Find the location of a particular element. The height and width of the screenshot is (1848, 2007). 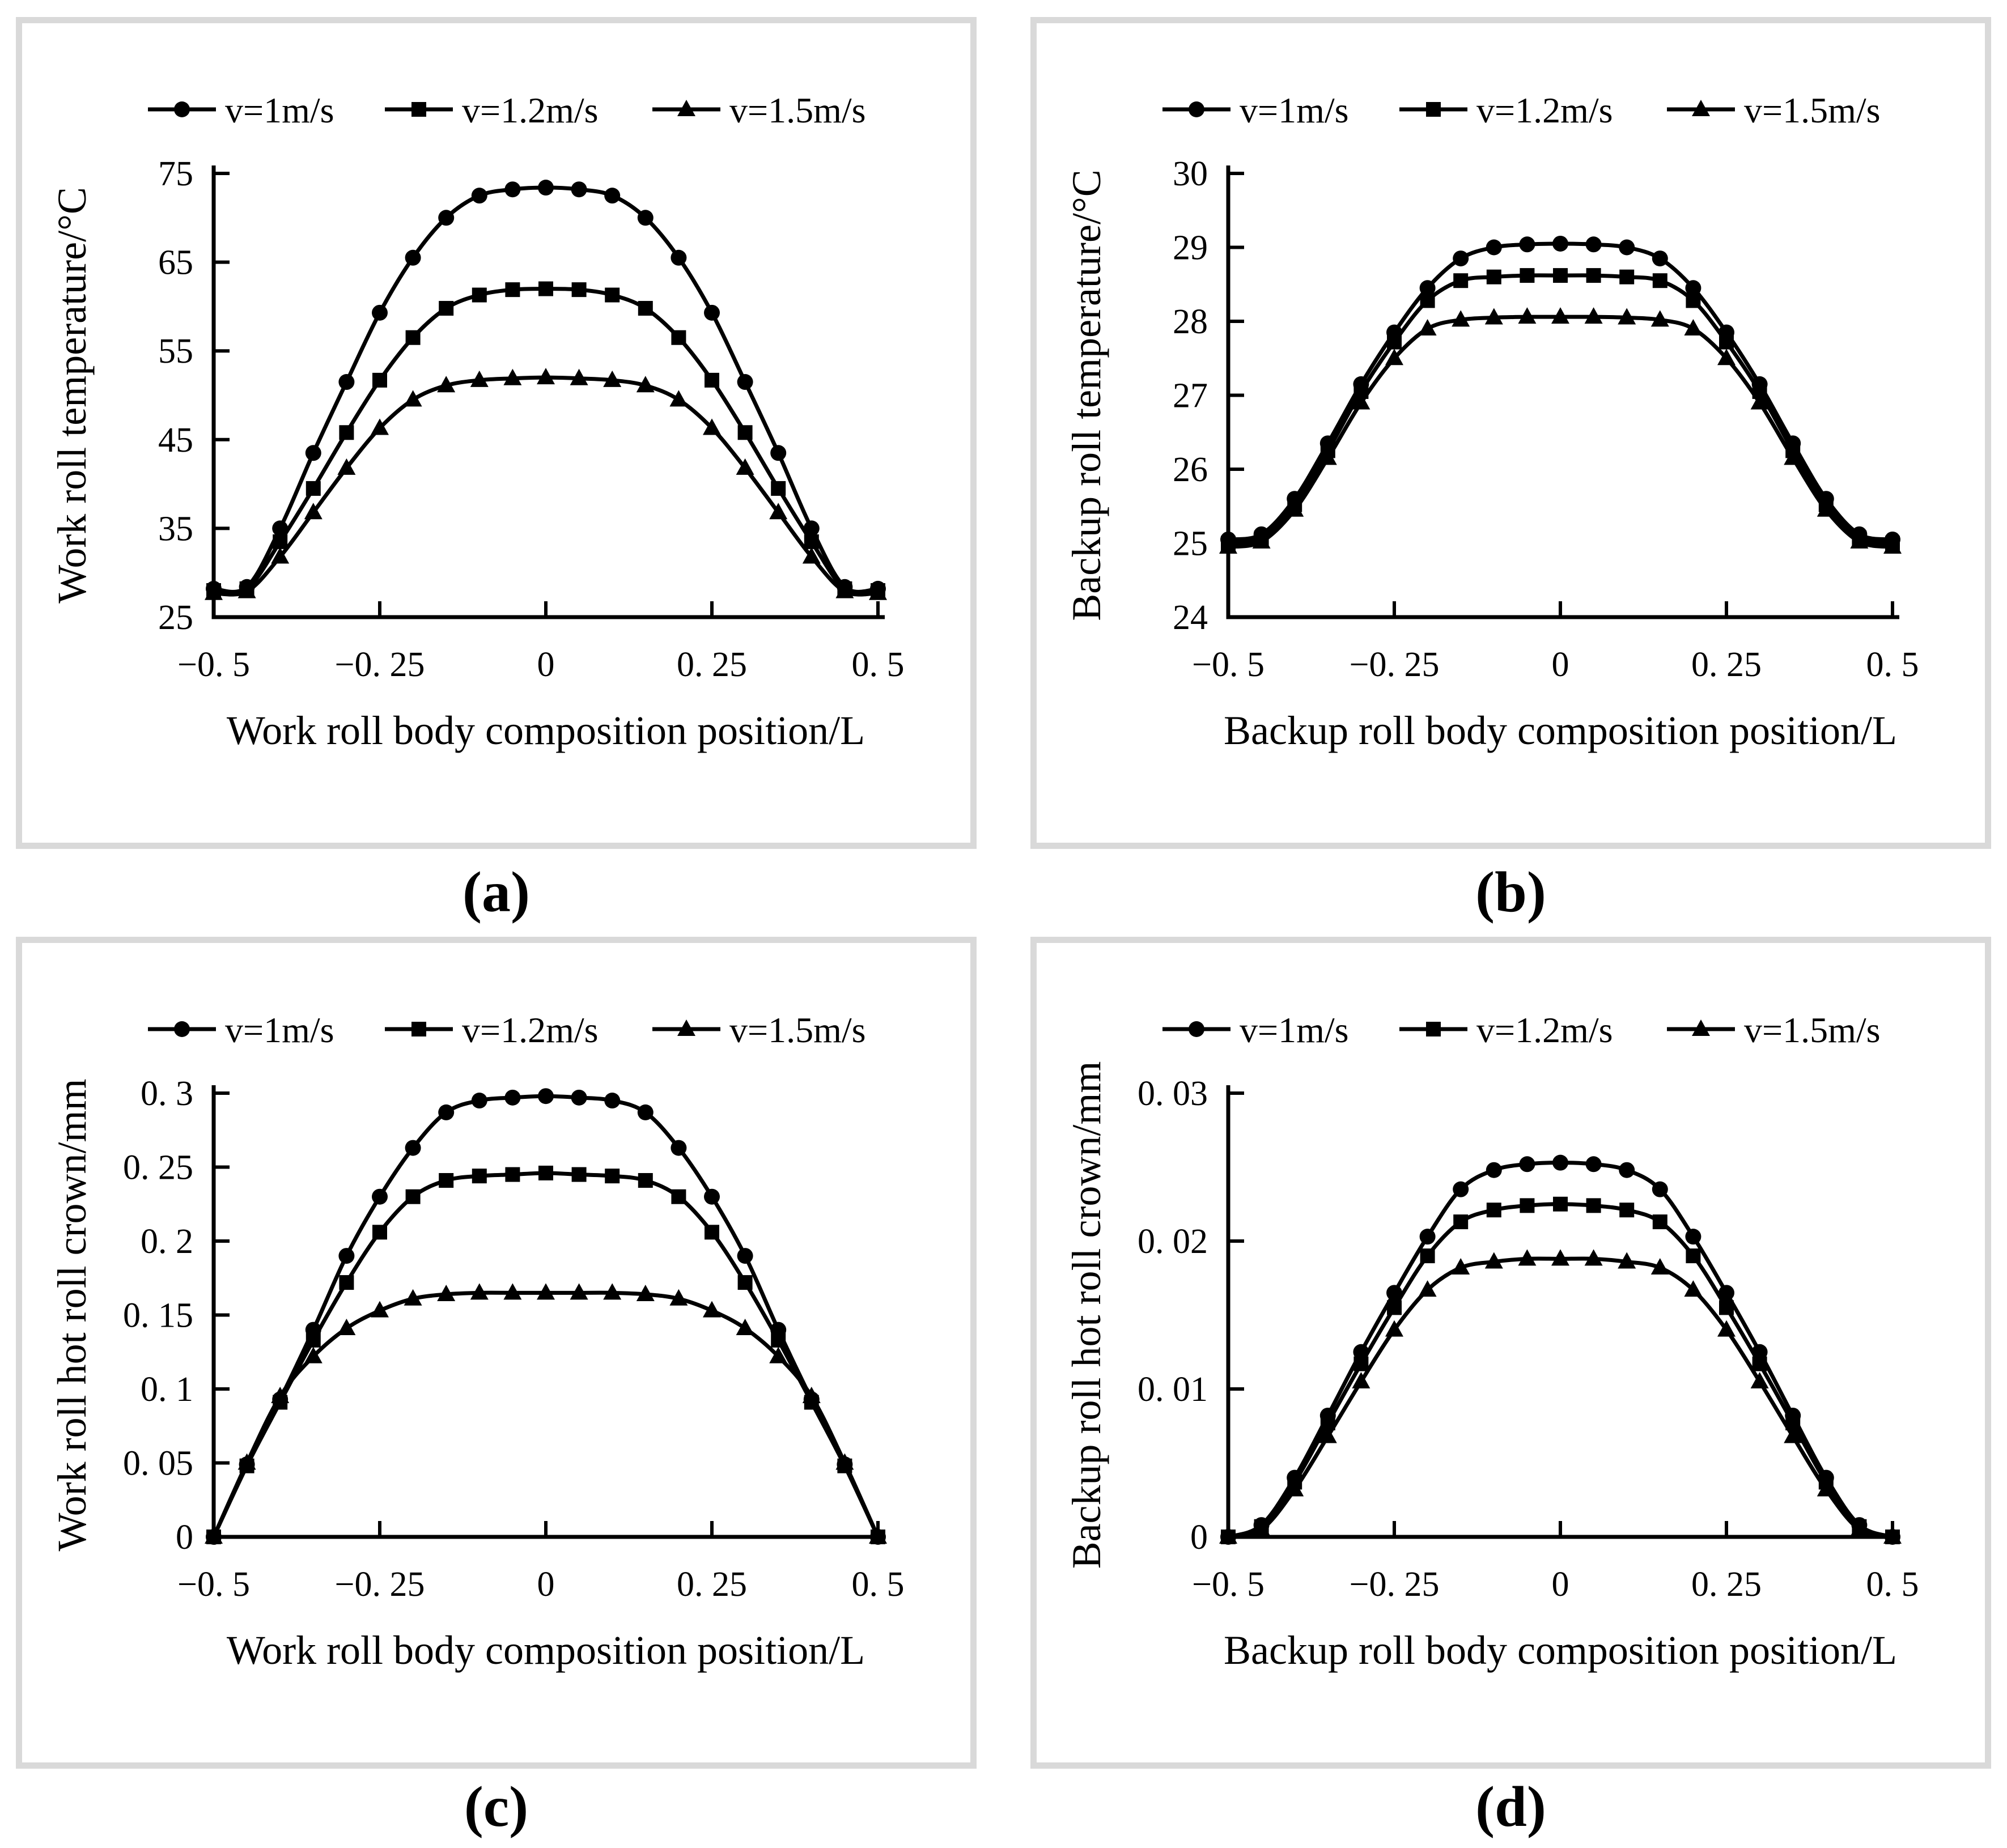

y-tick-label: 45 is located at coordinates (175, 440).